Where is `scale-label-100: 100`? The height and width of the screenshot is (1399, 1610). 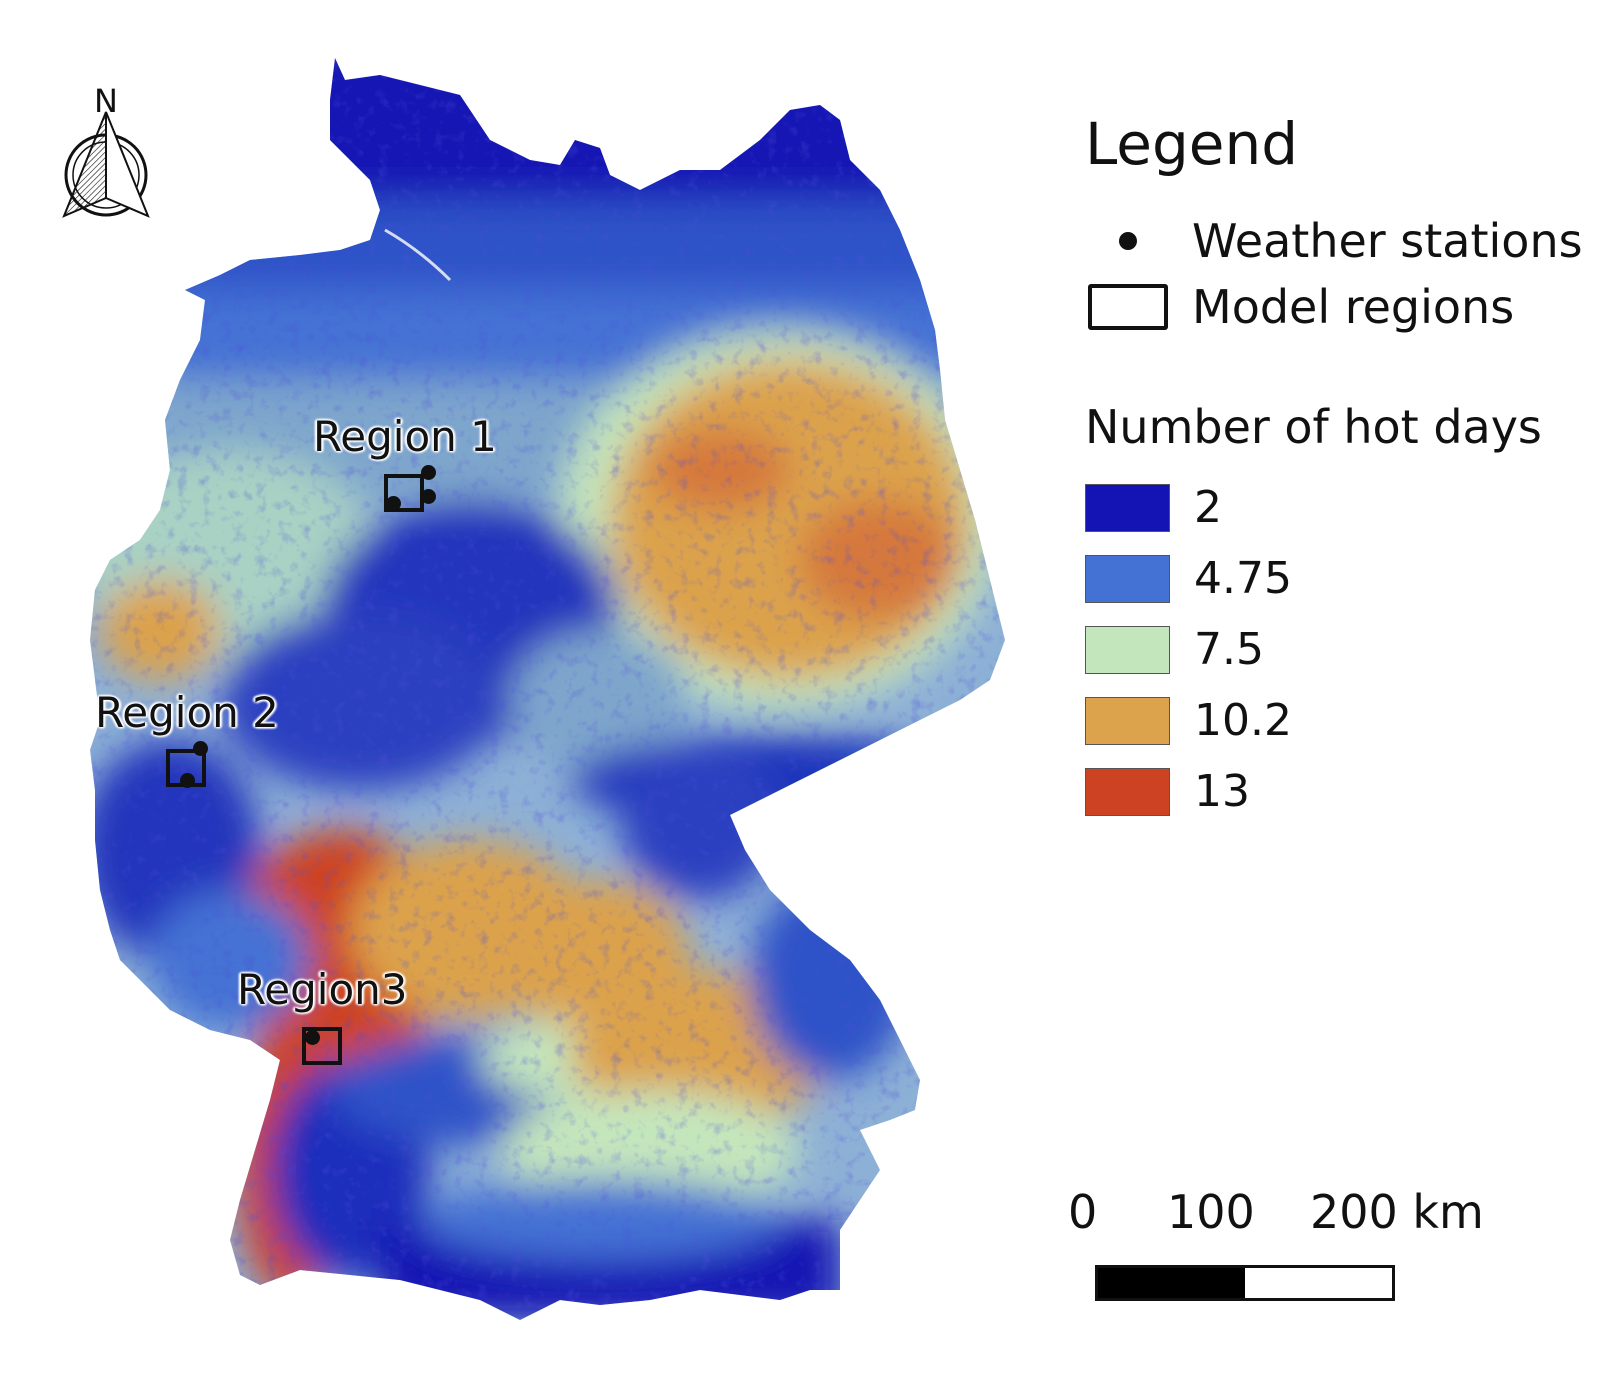 scale-label-100: 100 is located at coordinates (1211, 1212).